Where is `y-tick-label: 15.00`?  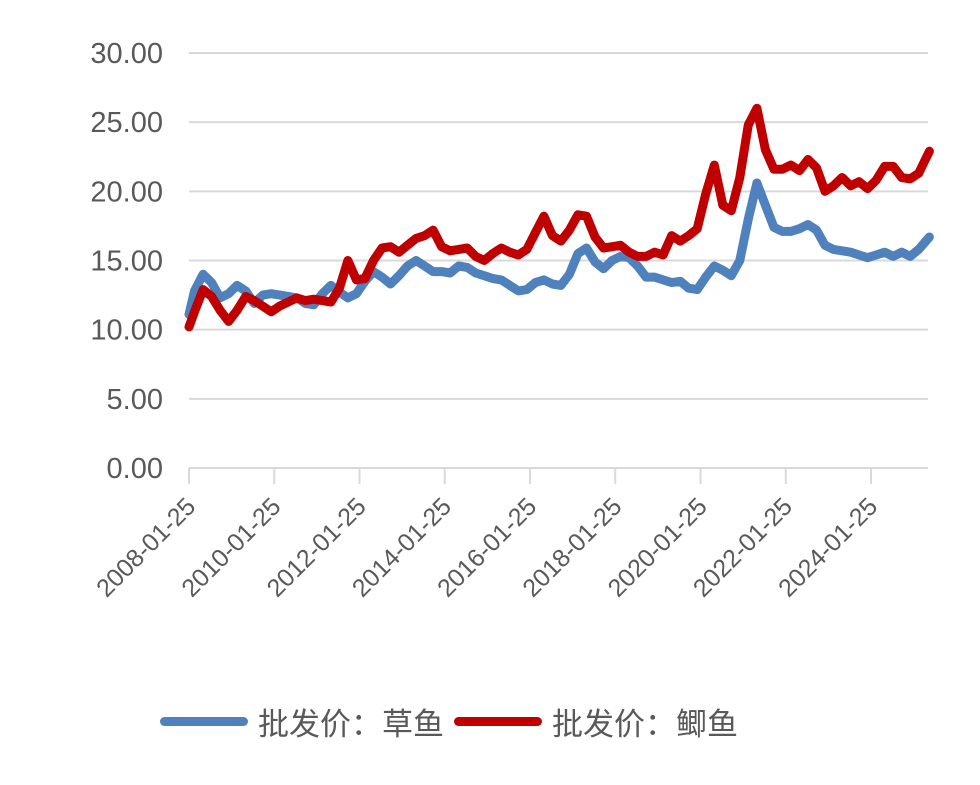 y-tick-label: 15.00 is located at coordinates (126, 262).